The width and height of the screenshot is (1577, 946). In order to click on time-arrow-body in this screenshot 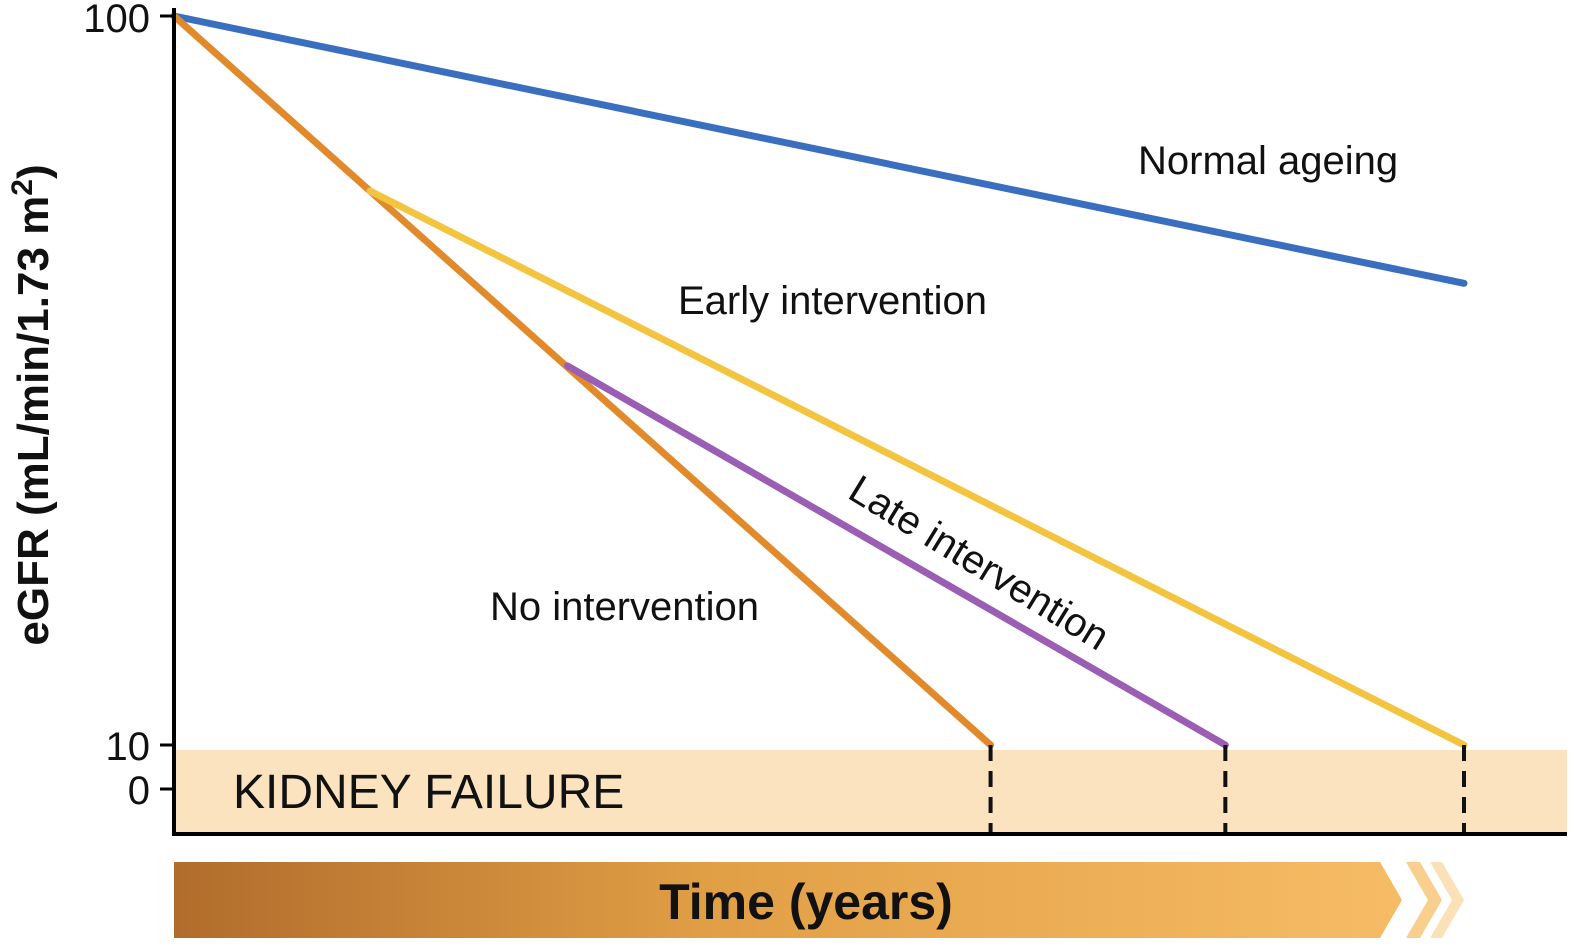, I will do `click(788, 900)`.